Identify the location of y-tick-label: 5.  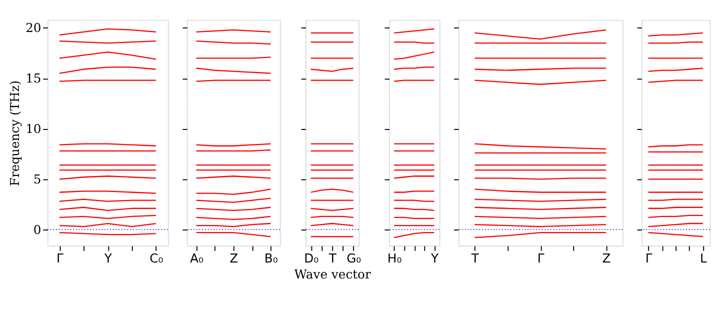
(37, 179).